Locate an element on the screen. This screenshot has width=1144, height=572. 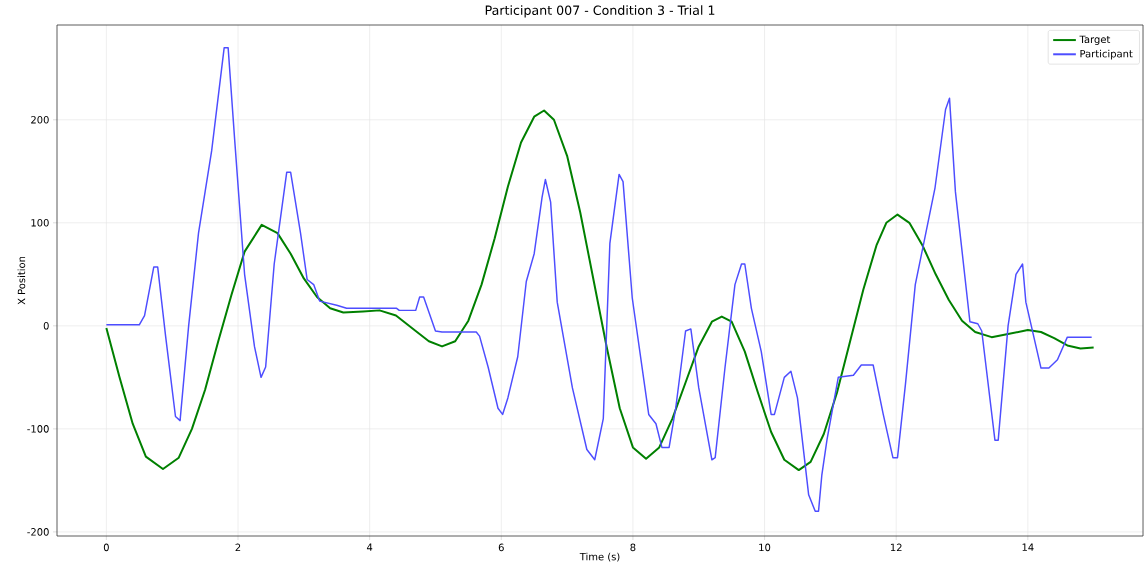
x-tick-label: 14 is located at coordinates (1028, 547).